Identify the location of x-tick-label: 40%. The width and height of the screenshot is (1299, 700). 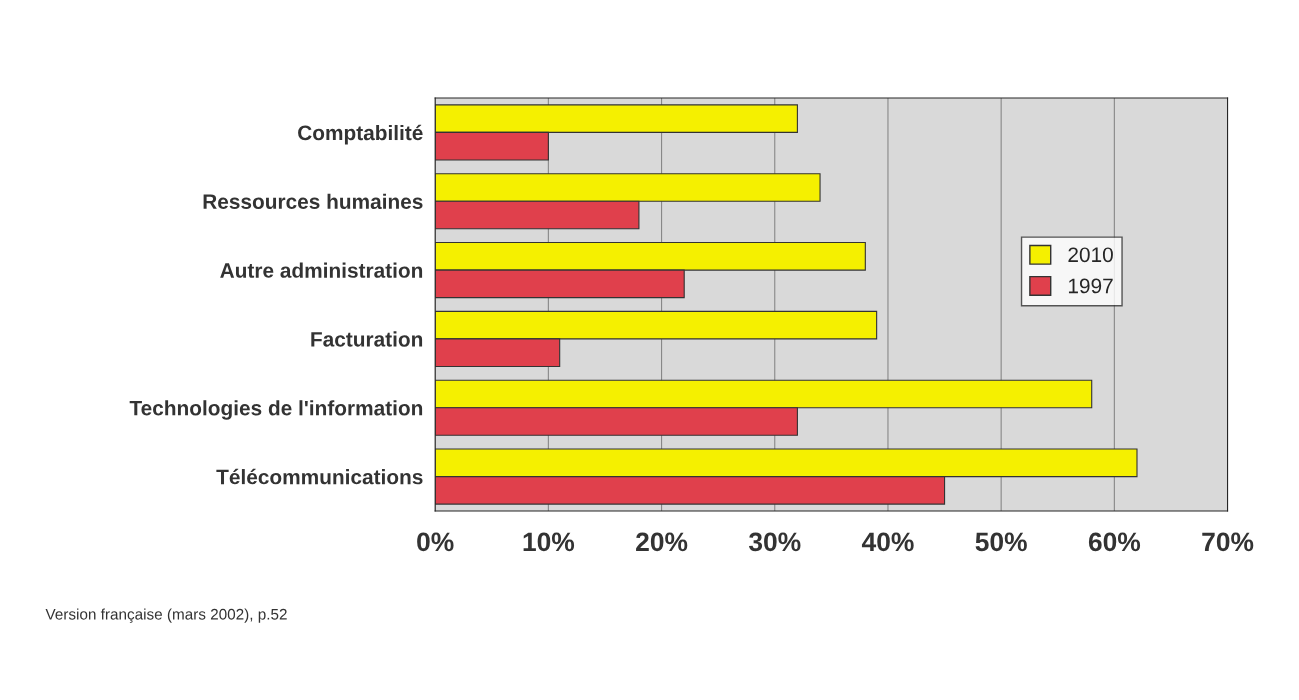
(887, 542).